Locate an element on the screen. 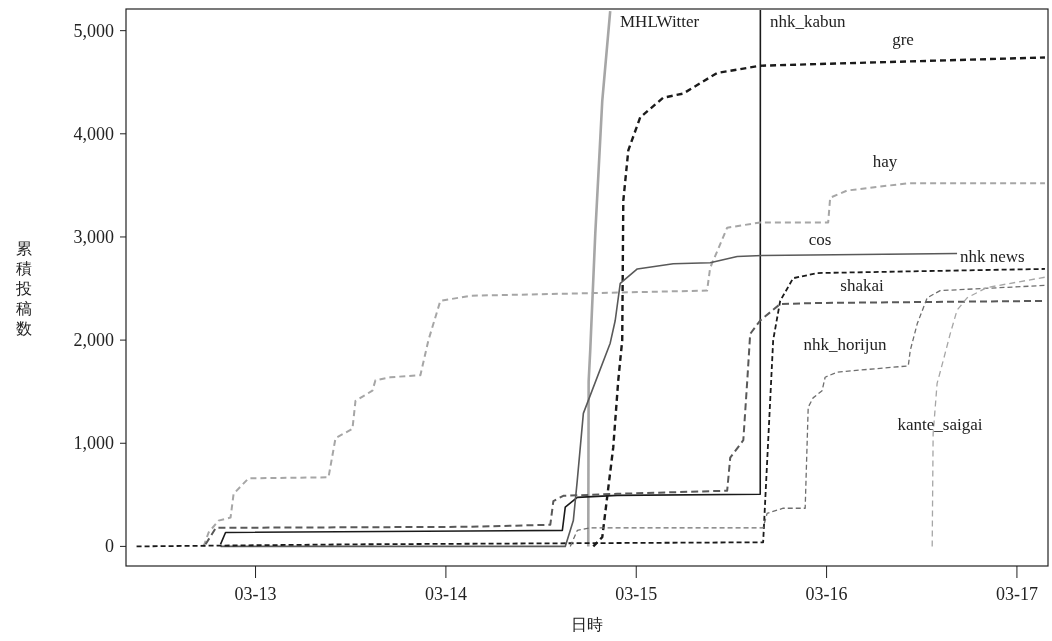 This screenshot has width=1052, height=641. y-tick-label: 4,000 is located at coordinates (93, 133).